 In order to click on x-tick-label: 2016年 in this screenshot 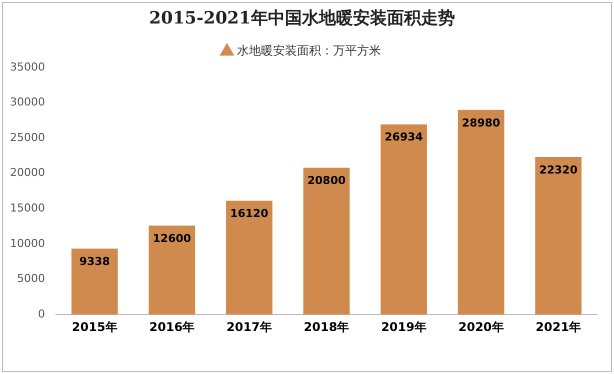, I will do `click(172, 327)`.